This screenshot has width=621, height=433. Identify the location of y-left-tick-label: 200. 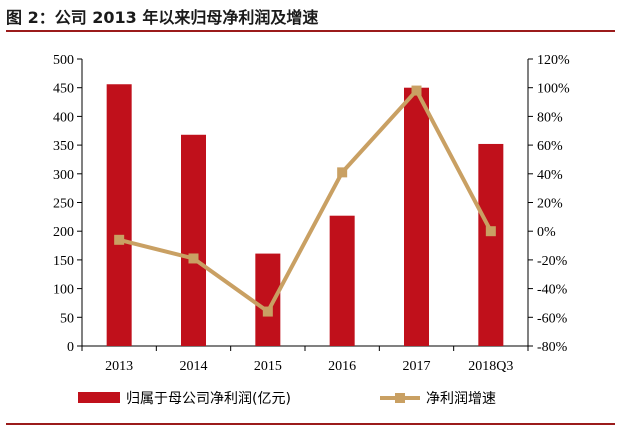
(63, 232).